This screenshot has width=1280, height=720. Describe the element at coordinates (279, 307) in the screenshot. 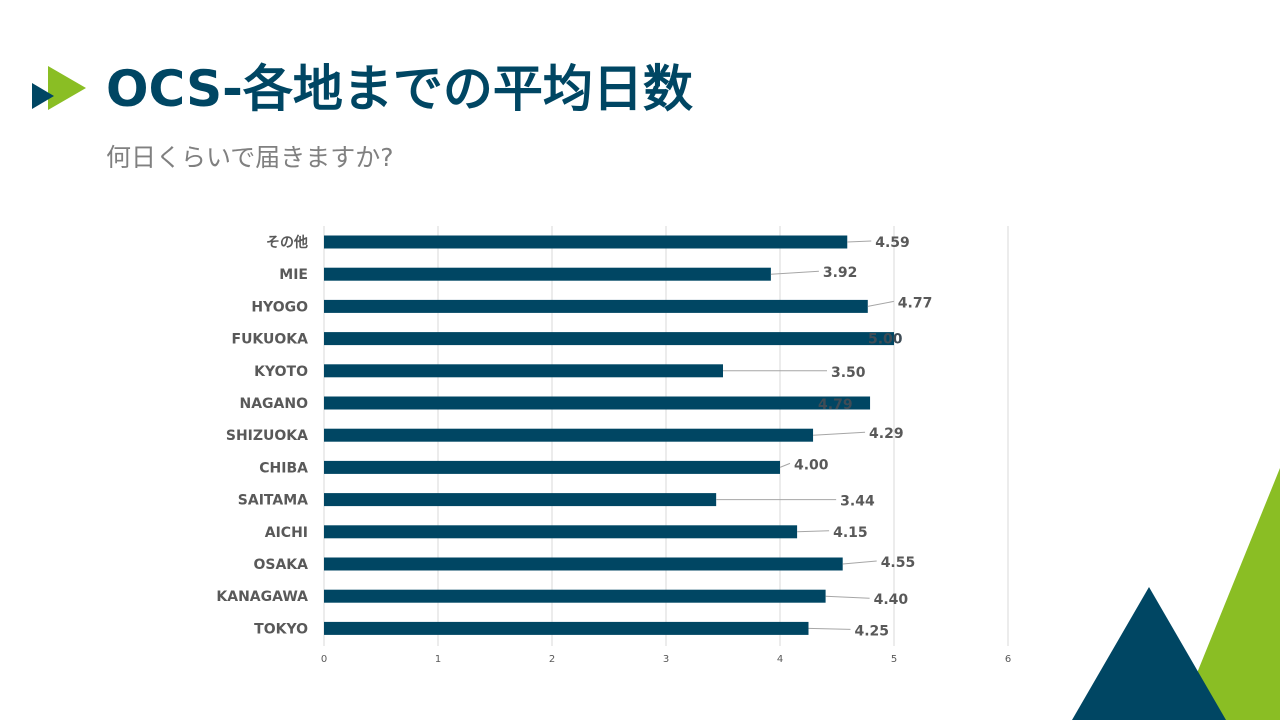

I see `category-label: HYOGO` at that location.